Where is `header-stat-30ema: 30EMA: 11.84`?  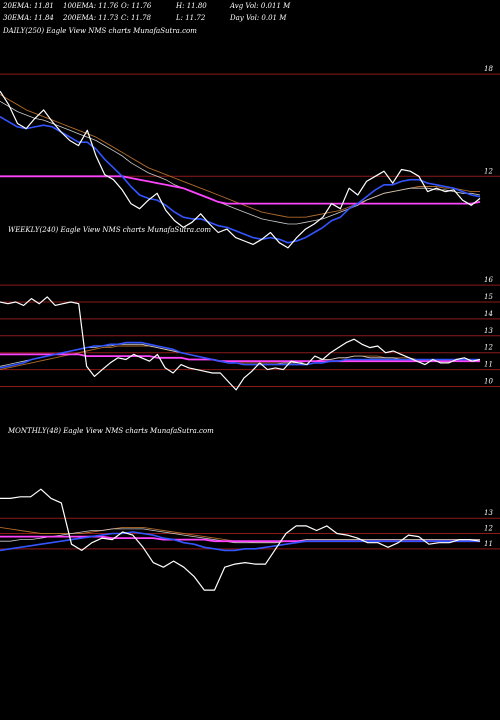
header-stat-30ema: 30EMA: 11.84 is located at coordinates (28, 18).